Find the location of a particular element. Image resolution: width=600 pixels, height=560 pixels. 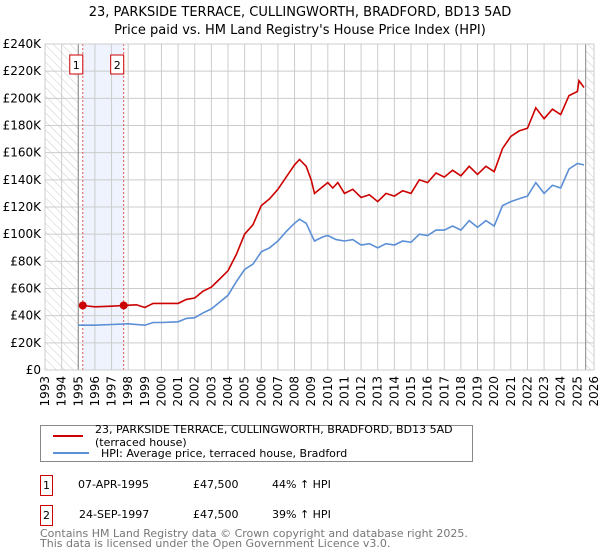

y-tick-label: £180K is located at coordinates (23, 126).